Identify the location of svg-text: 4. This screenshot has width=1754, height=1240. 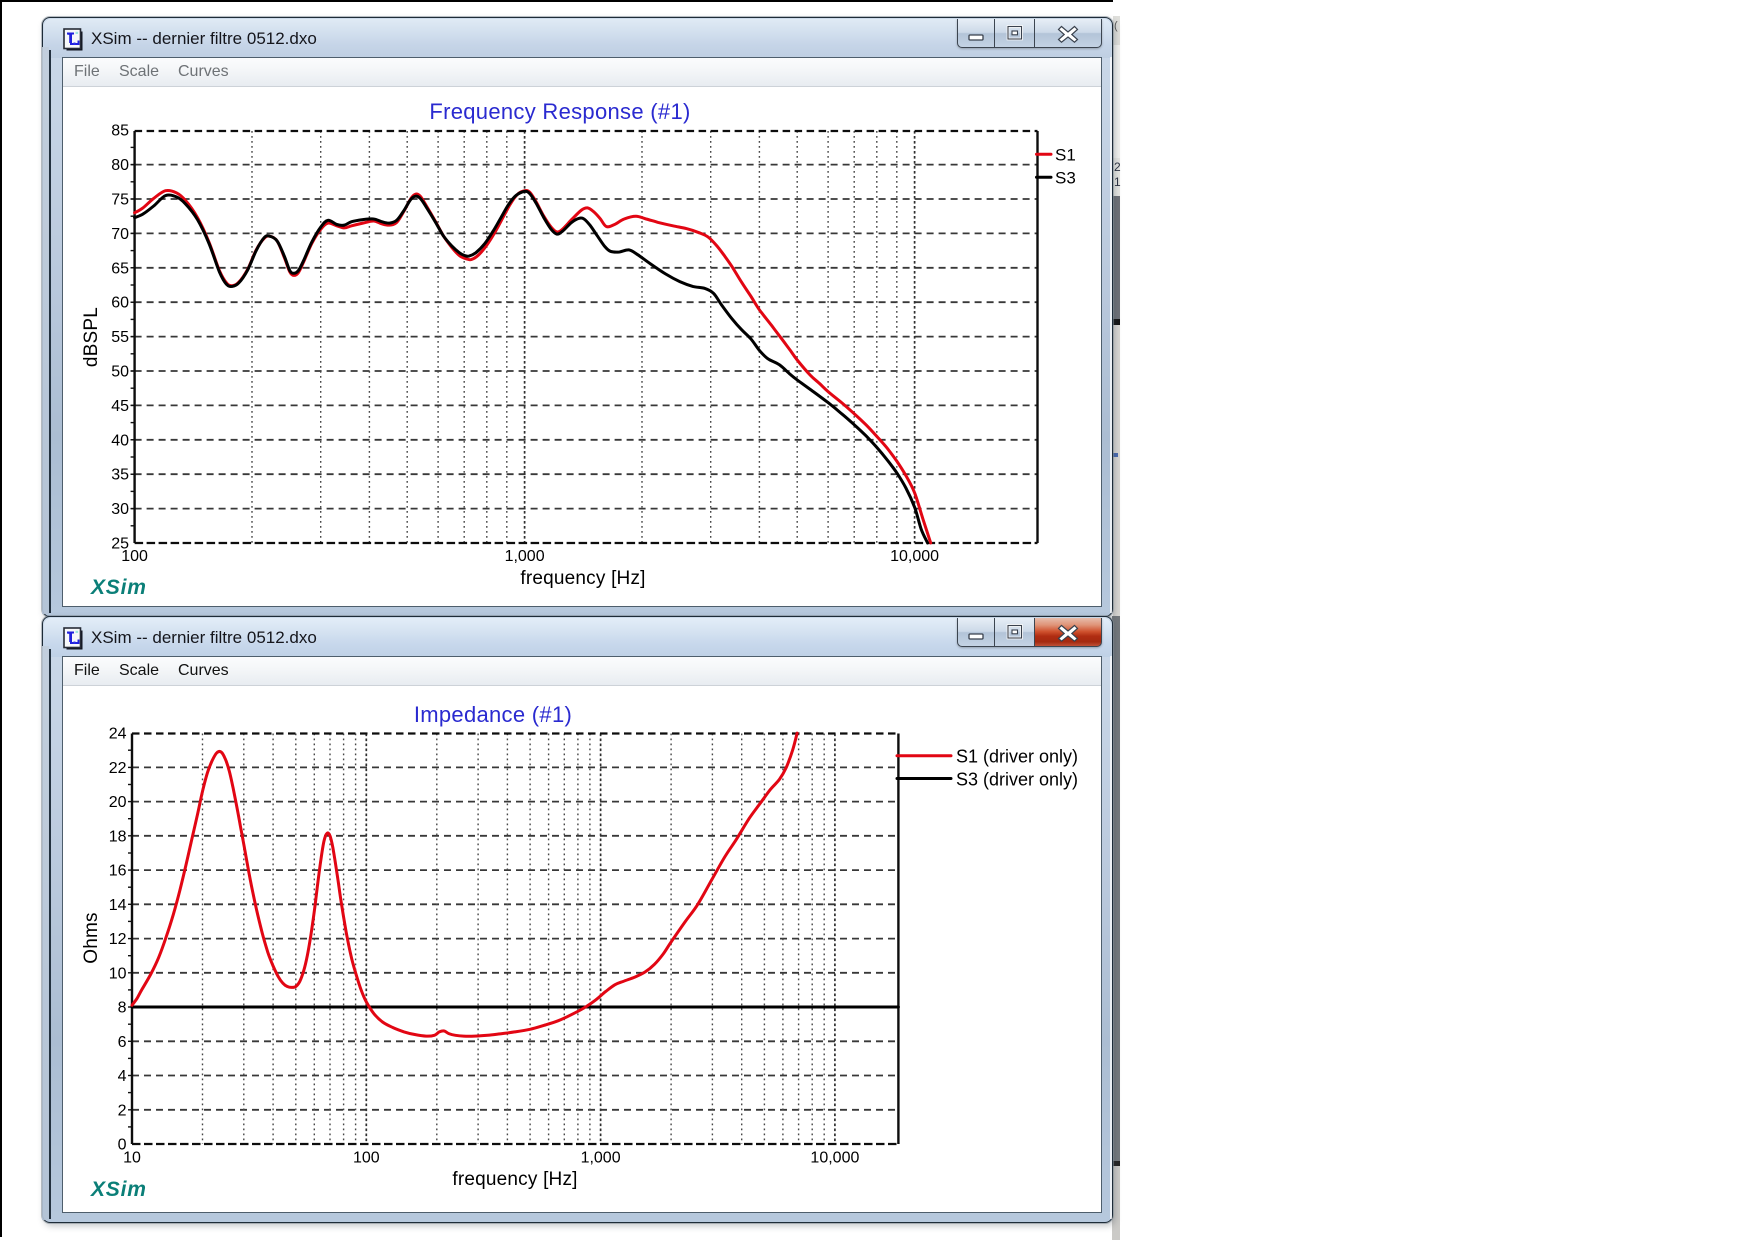
(122, 1076).